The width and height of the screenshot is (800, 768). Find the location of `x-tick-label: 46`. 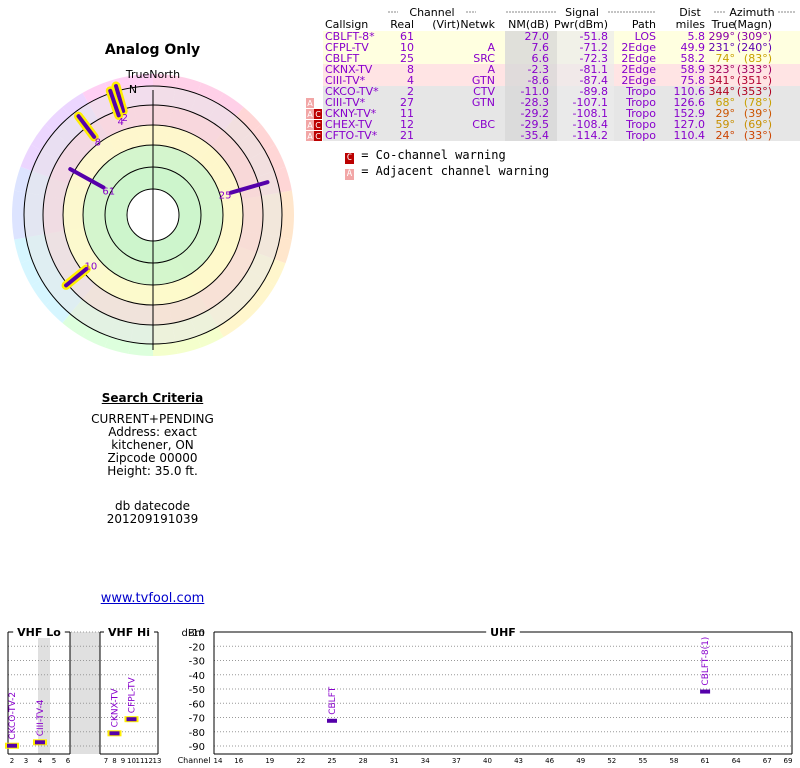

x-tick-label: 46 is located at coordinates (549, 761).